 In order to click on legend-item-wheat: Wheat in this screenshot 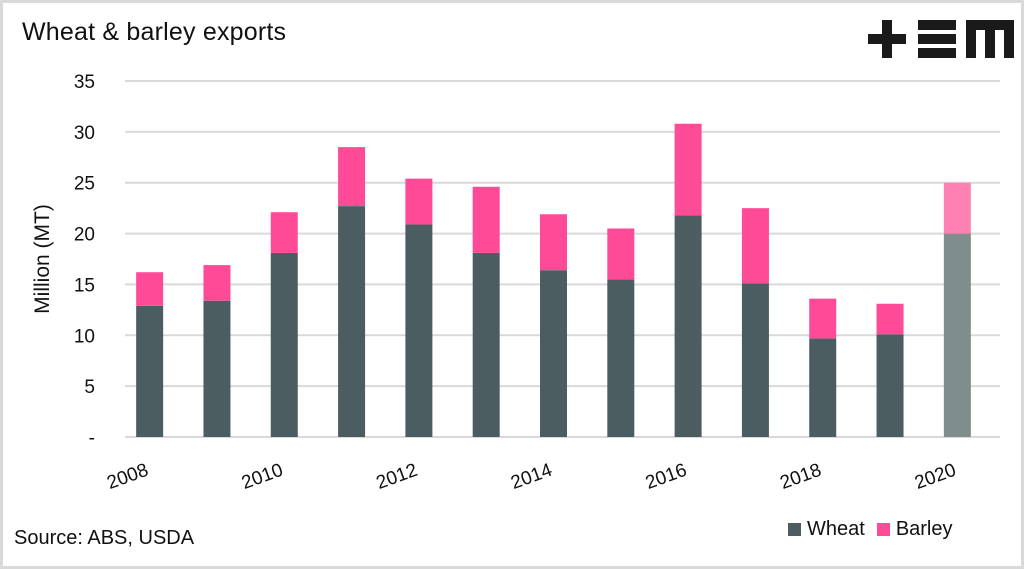, I will do `click(826, 529)`.